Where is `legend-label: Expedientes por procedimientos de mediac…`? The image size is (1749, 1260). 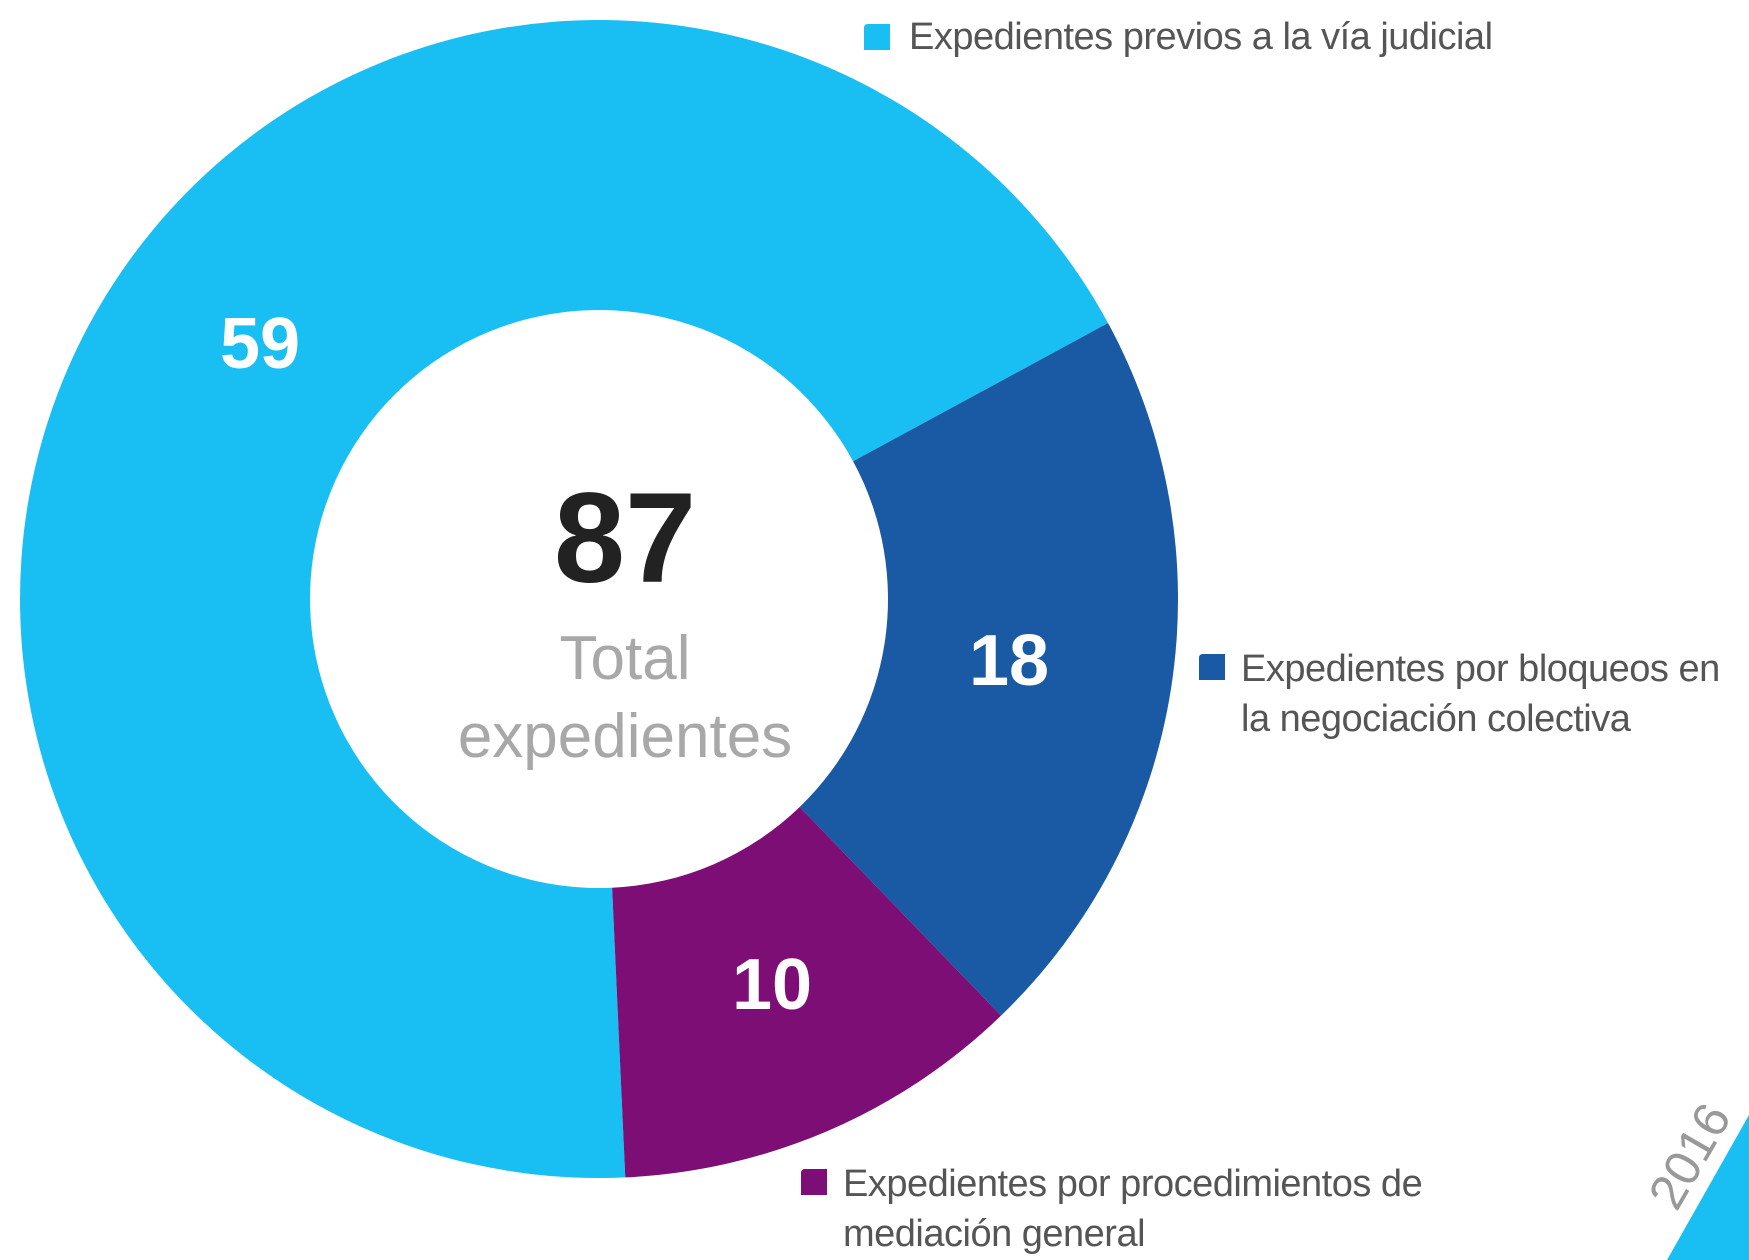 legend-label: Expedientes por procedimientos de mediac… is located at coordinates (1133, 1209).